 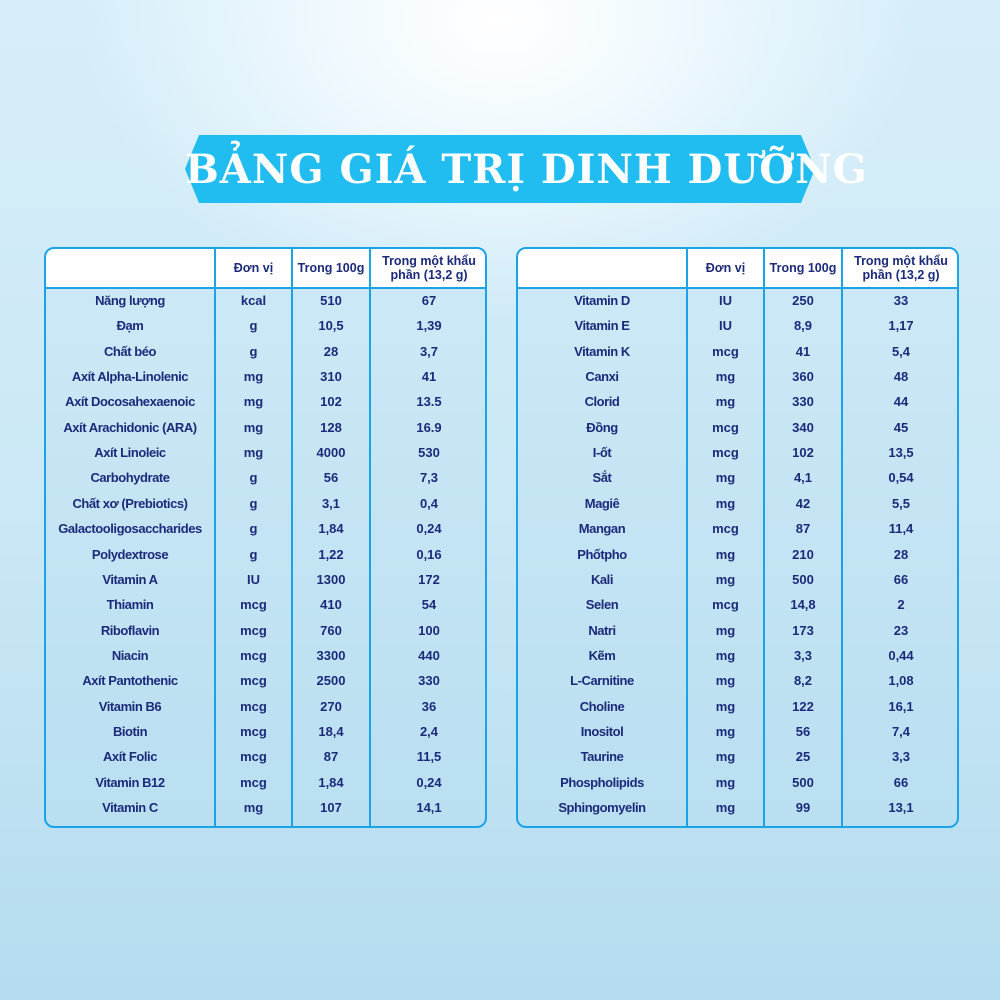 I want to click on table-row: Đạm g 10,5 1,39, so click(x=265, y=325).